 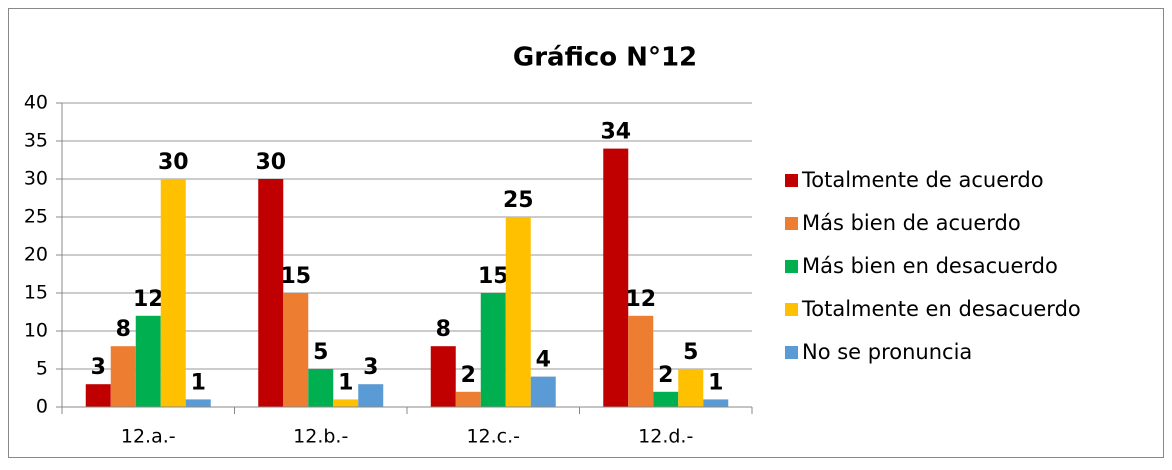 What do you see at coordinates (36, 331) in the screenshot?
I see `y-tick-label: 10` at bounding box center [36, 331].